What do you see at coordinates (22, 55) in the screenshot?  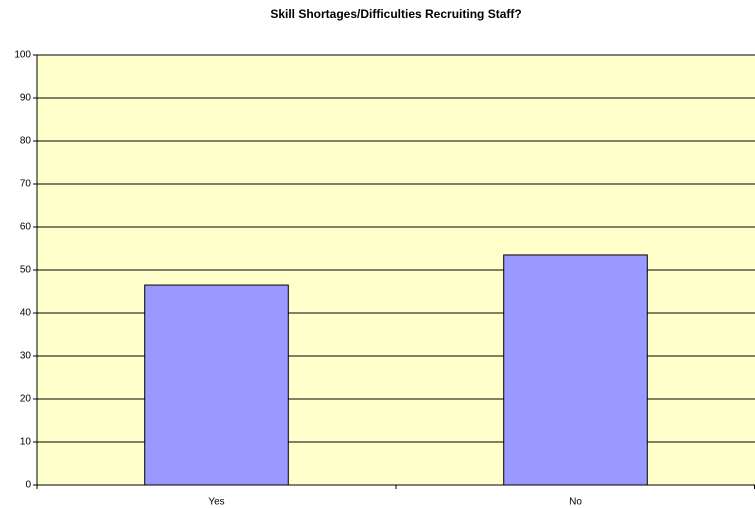 I see `y-tick-label: 100` at bounding box center [22, 55].